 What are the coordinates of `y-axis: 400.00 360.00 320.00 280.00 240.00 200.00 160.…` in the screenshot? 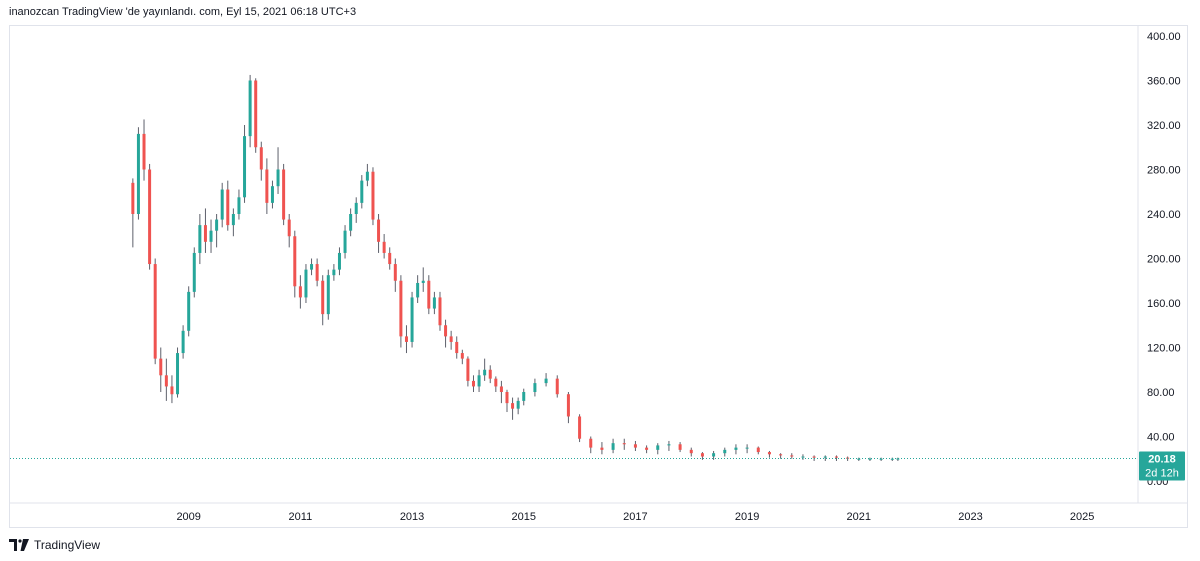 It's located at (1164, 259).